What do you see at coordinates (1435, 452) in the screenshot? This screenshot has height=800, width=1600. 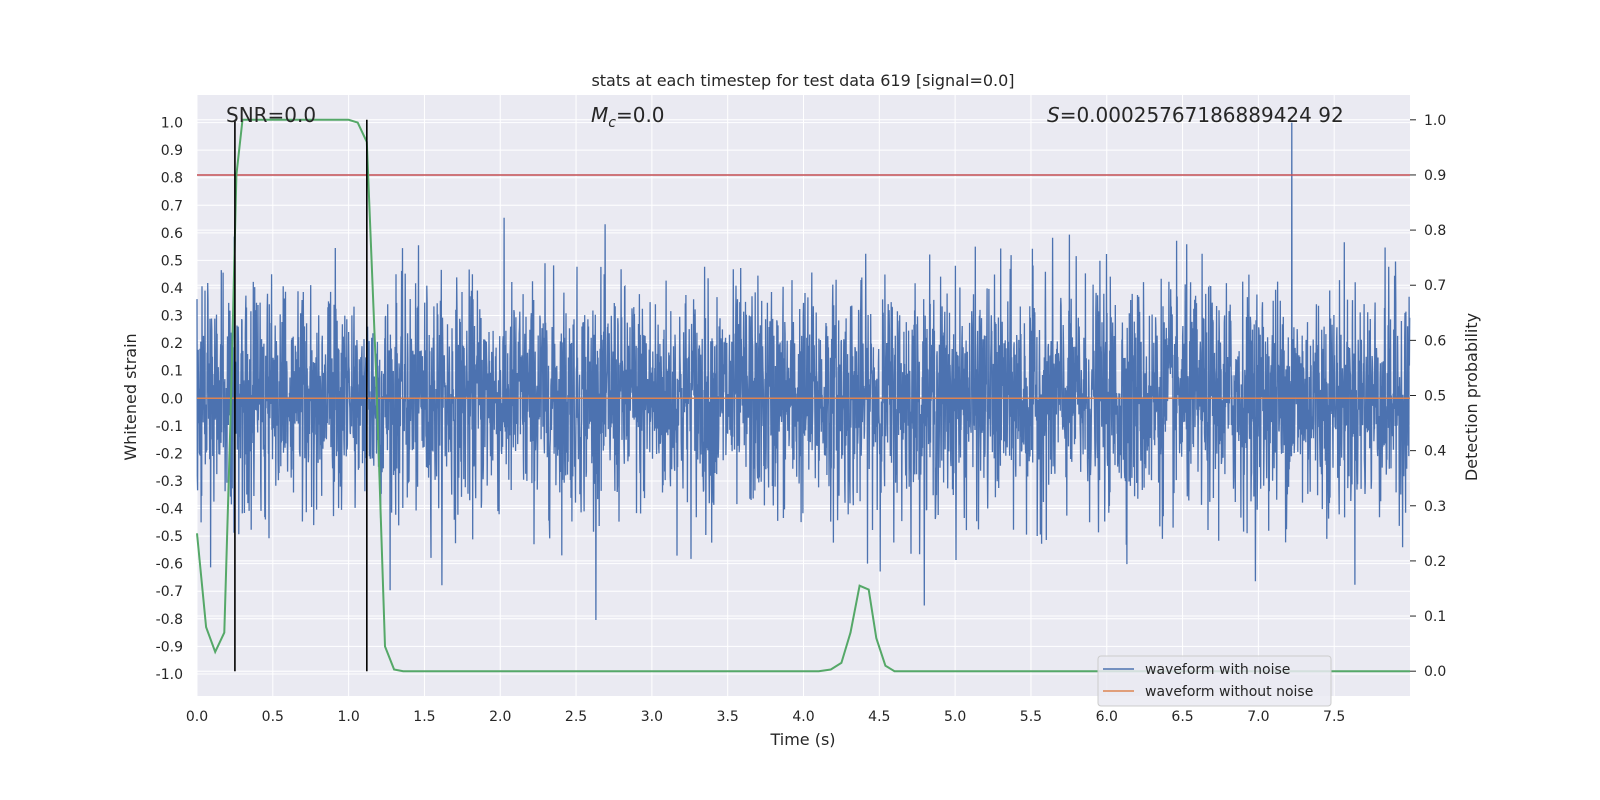 I see `y-right-tick-label: 0.4` at bounding box center [1435, 452].